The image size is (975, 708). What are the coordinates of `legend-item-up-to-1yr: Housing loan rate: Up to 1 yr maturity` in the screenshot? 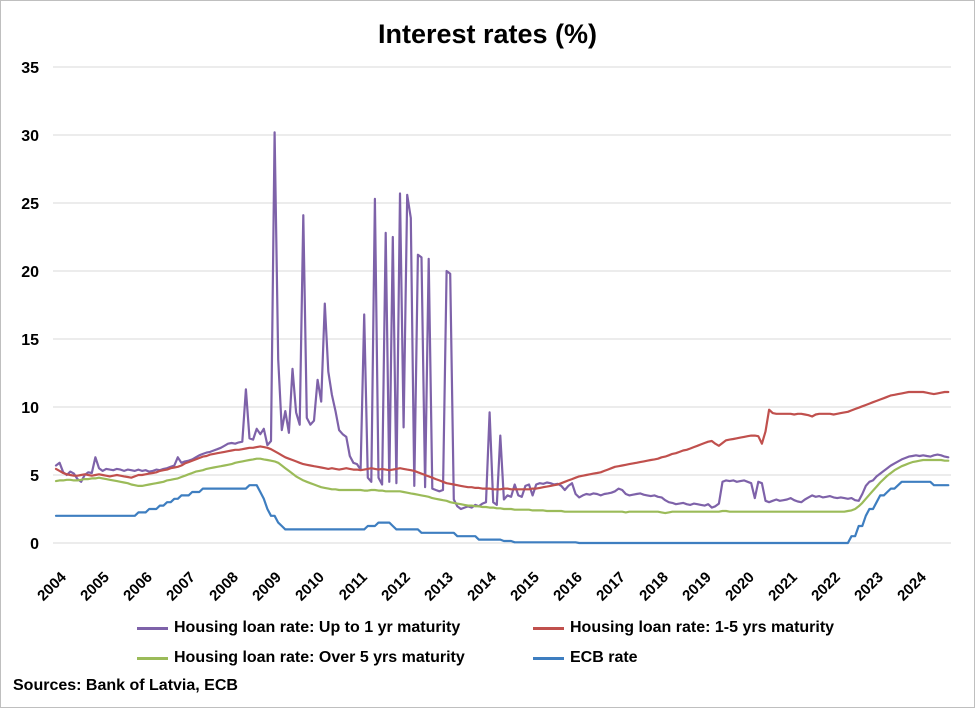 It's located at (298, 628).